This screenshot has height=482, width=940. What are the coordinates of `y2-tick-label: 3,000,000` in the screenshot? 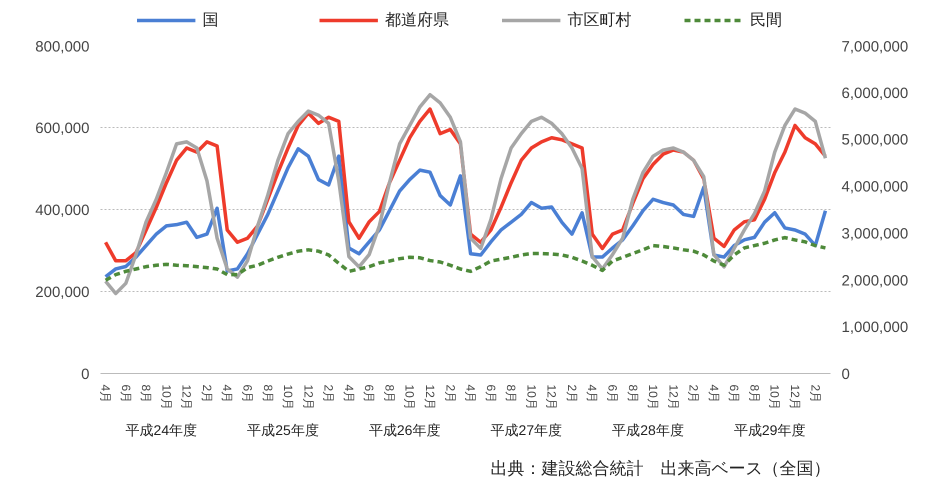 It's located at (875, 233).